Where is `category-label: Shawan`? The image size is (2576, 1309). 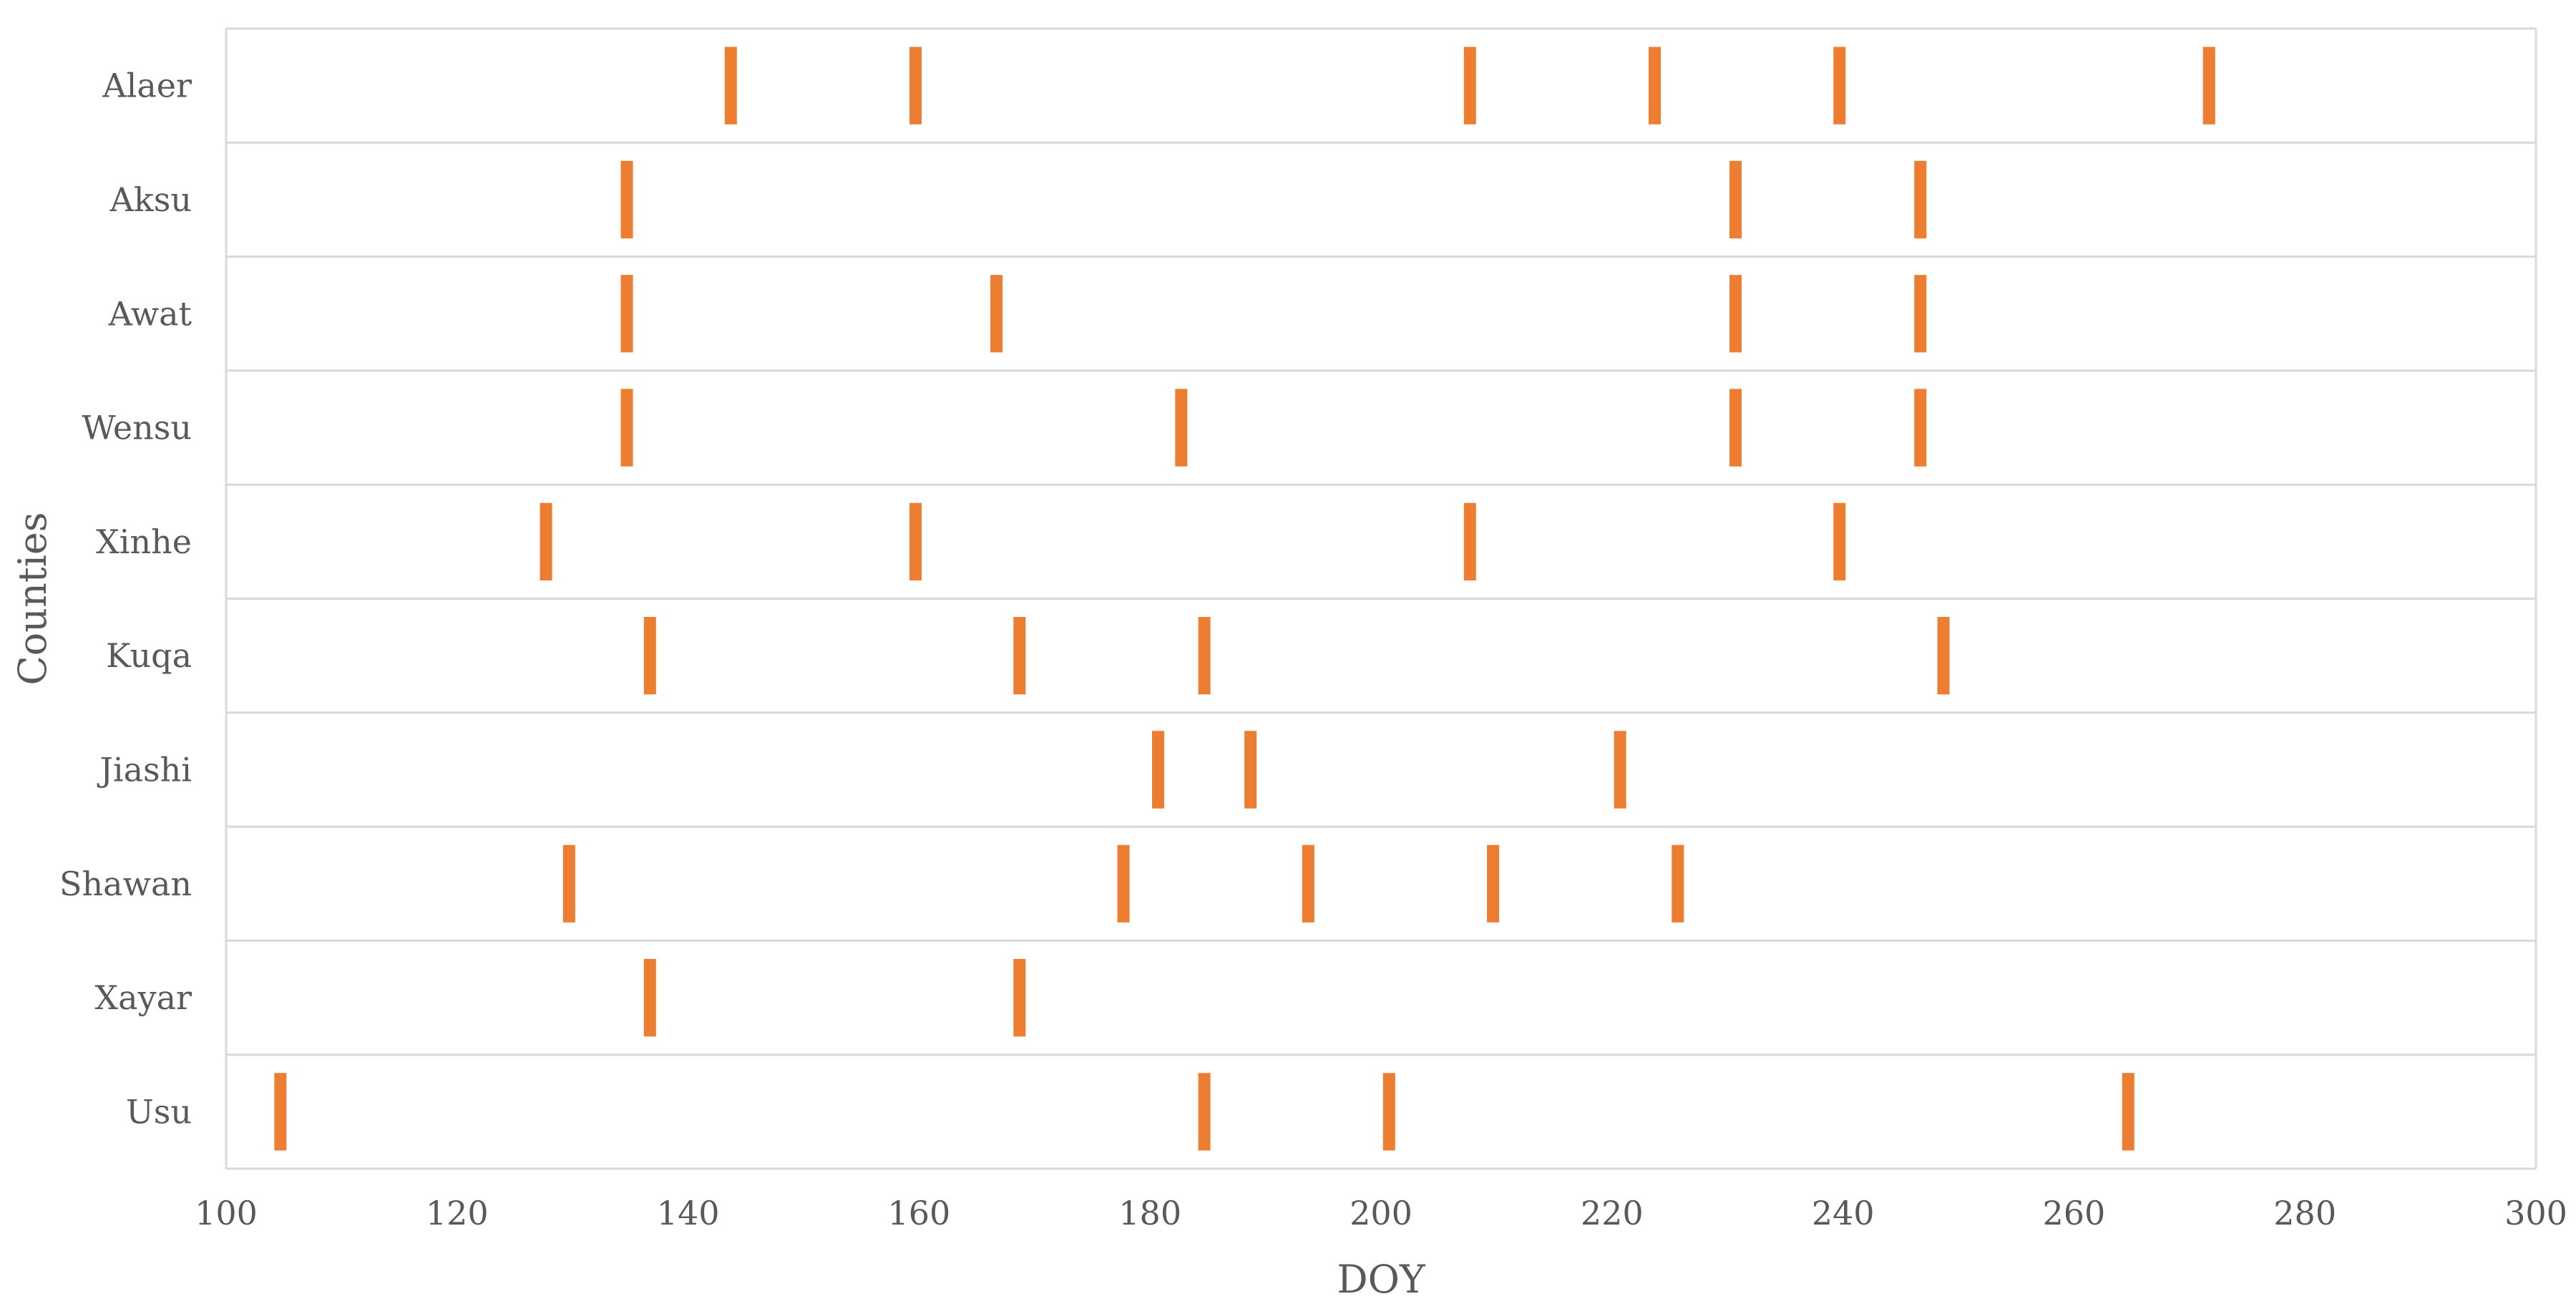
category-label: Shawan is located at coordinates (125, 884).